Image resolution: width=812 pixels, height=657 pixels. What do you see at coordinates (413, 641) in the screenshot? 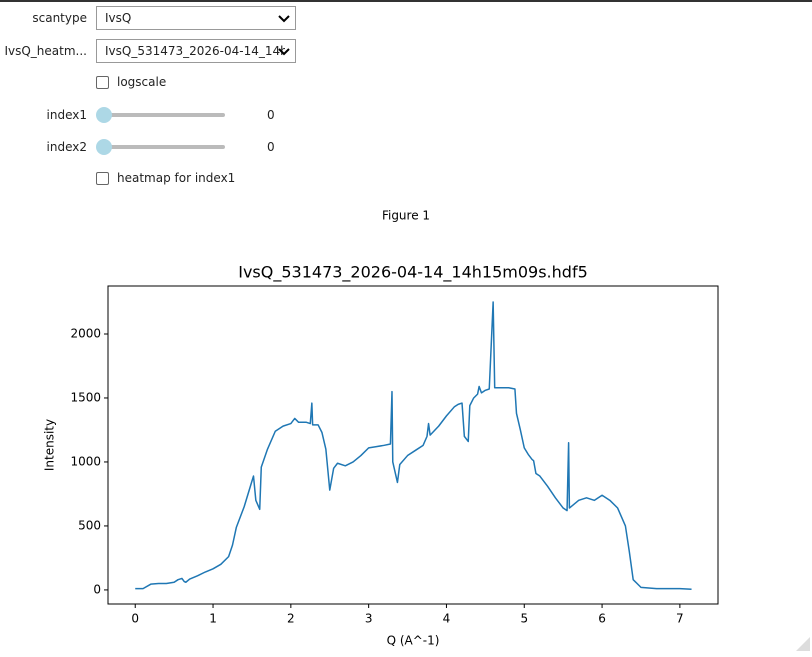
I see `x-axis-label: Q (A^-1)` at bounding box center [413, 641].